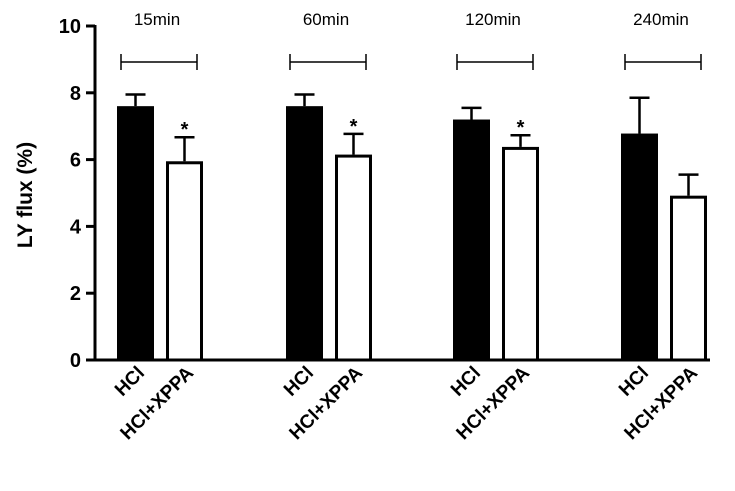 This screenshot has width=735, height=491. What do you see at coordinates (75, 161) in the screenshot?
I see `y-tick-label: 6` at bounding box center [75, 161].